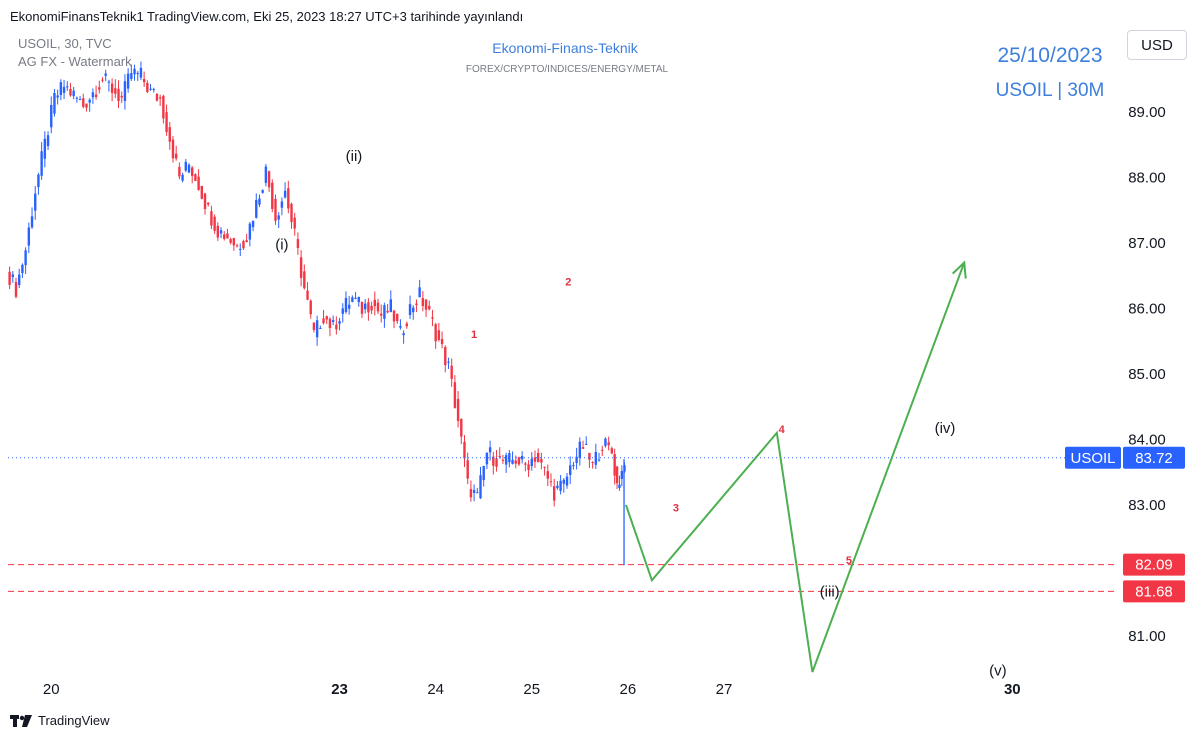 Image resolution: width=1200 pixels, height=741 pixels. I want to click on price-tick-label: 86.00, so click(1147, 308).